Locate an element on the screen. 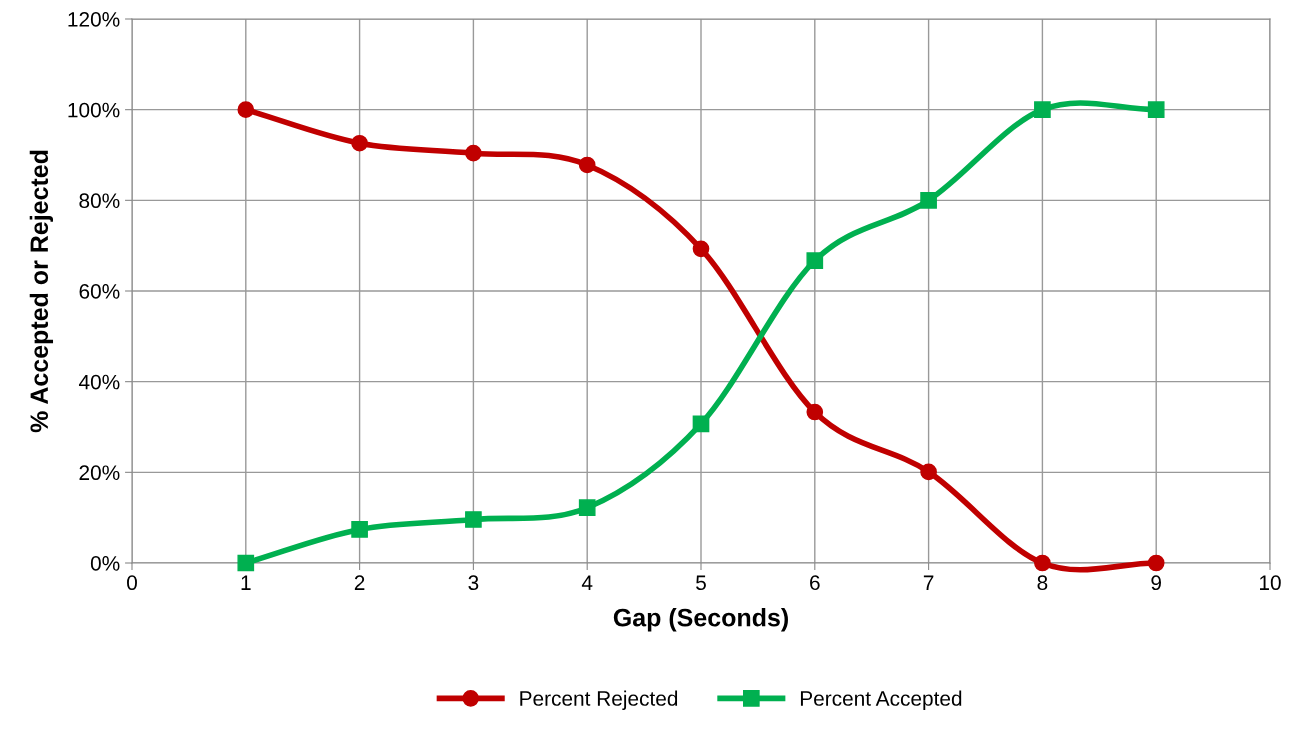 Image resolution: width=1296 pixels, height=734 pixels. x-tick-label: 10 is located at coordinates (1270, 583).